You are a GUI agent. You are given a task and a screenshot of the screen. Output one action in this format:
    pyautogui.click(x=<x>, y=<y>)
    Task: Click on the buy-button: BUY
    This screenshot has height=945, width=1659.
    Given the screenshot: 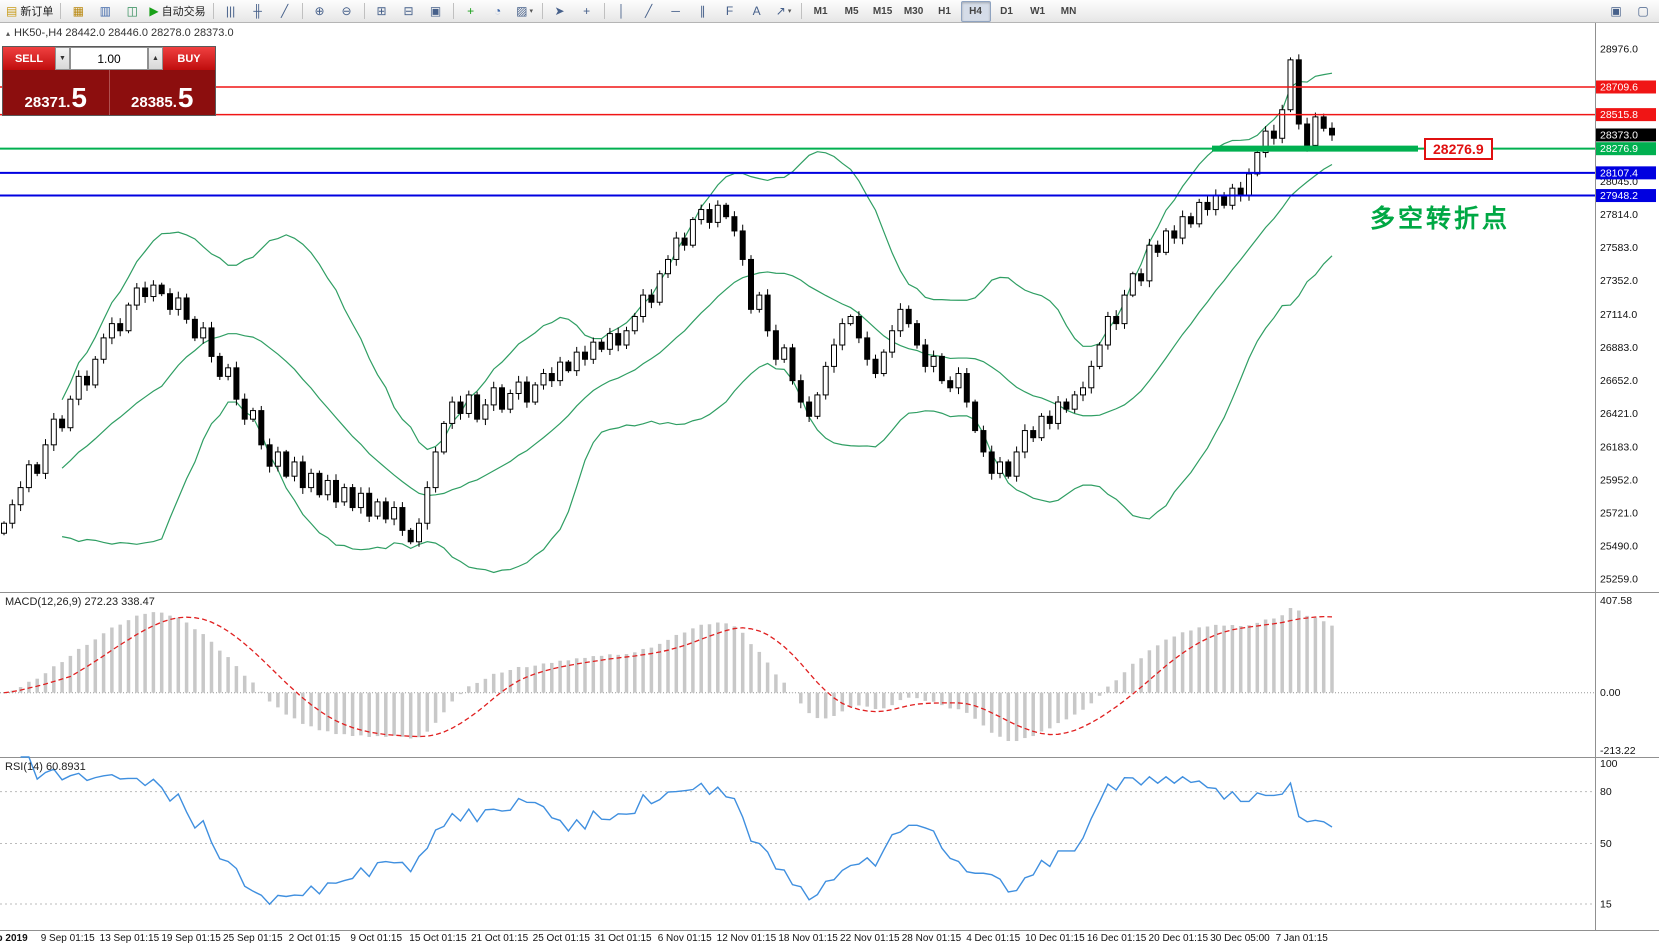 What is the action you would take?
    pyautogui.click(x=189, y=58)
    